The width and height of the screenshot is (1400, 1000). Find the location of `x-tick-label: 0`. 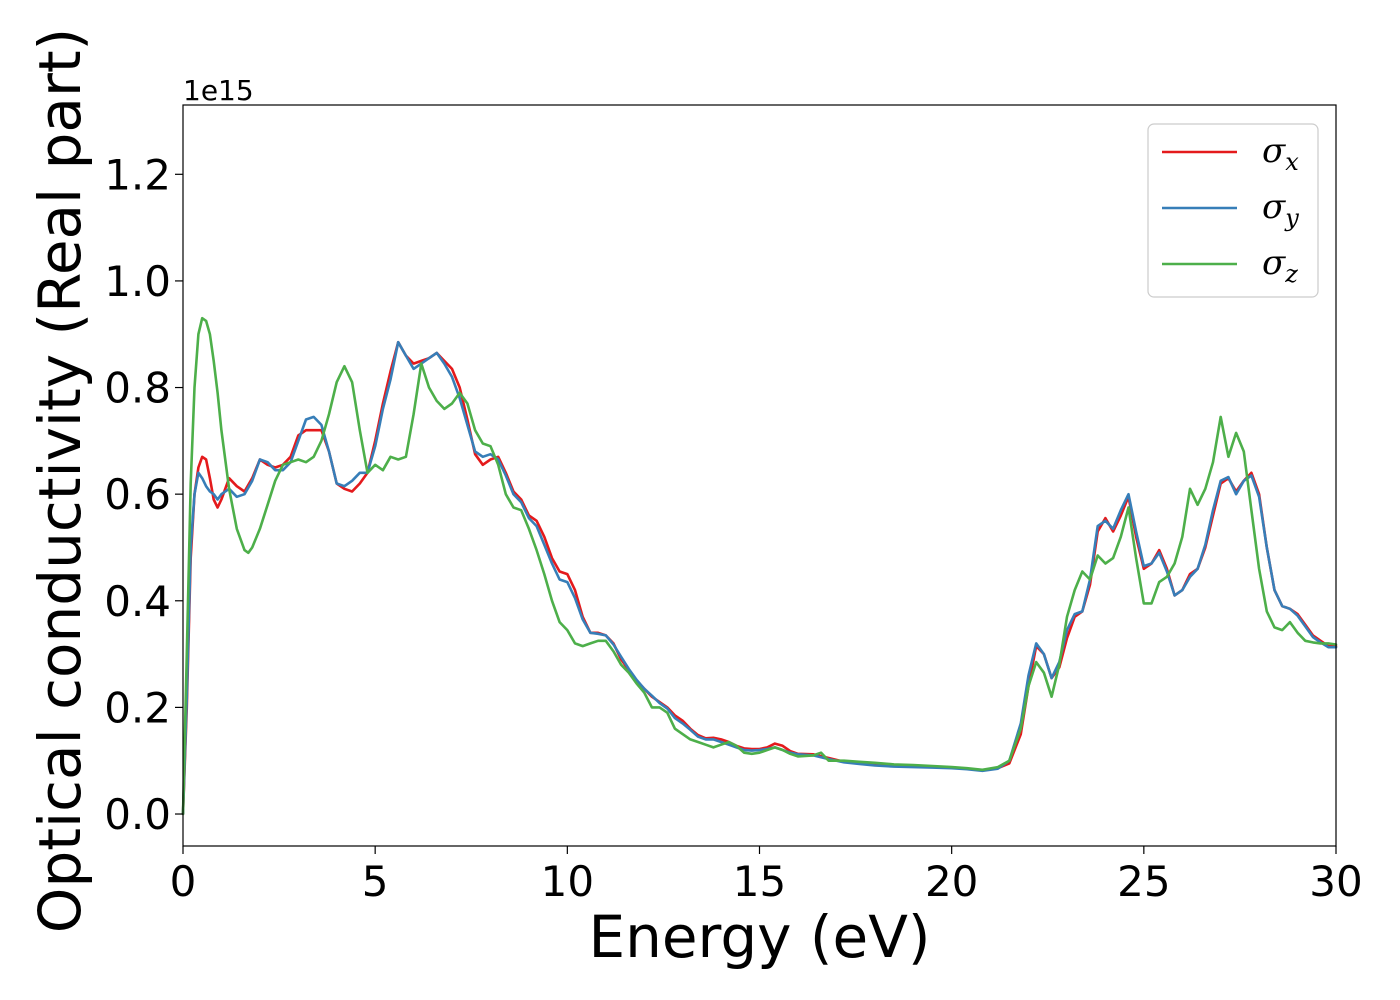

x-tick-label: 0 is located at coordinates (183, 881).